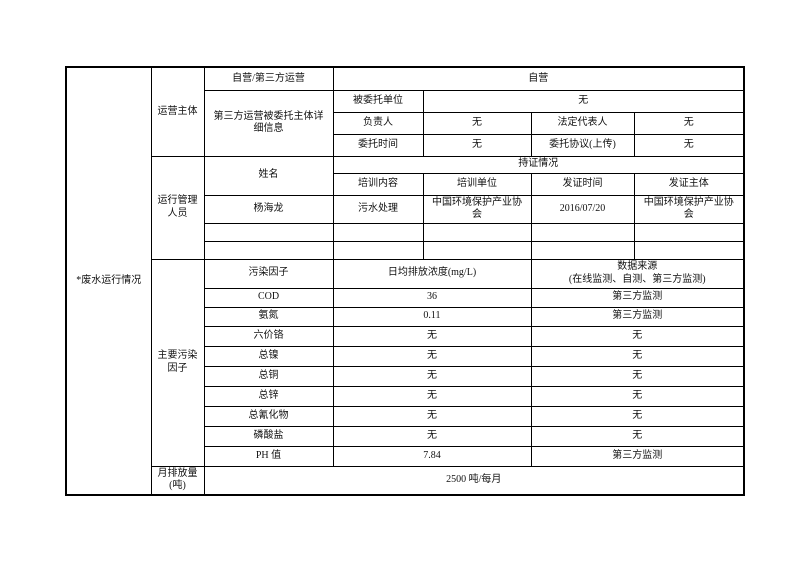 Image resolution: width=807 pixels, height=565 pixels. What do you see at coordinates (637, 279) in the screenshot?
I see `data-source-header-sub: (在线监测、自测、第三方监测)` at bounding box center [637, 279].